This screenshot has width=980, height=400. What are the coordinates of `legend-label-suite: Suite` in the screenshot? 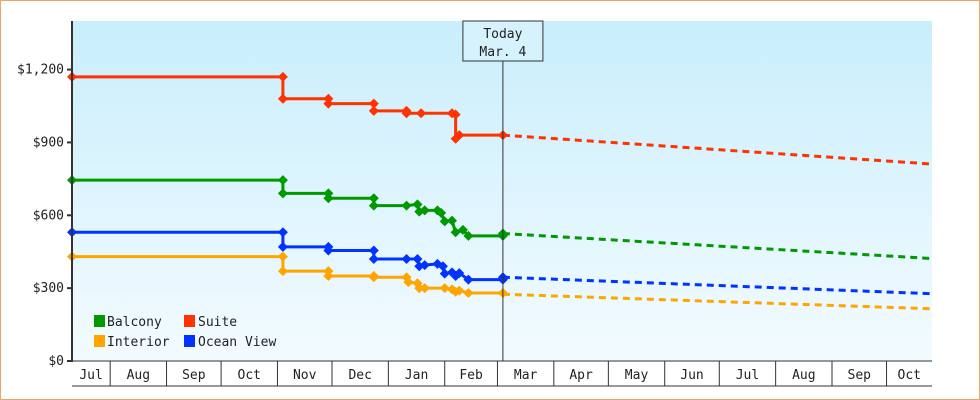 It's located at (217, 322).